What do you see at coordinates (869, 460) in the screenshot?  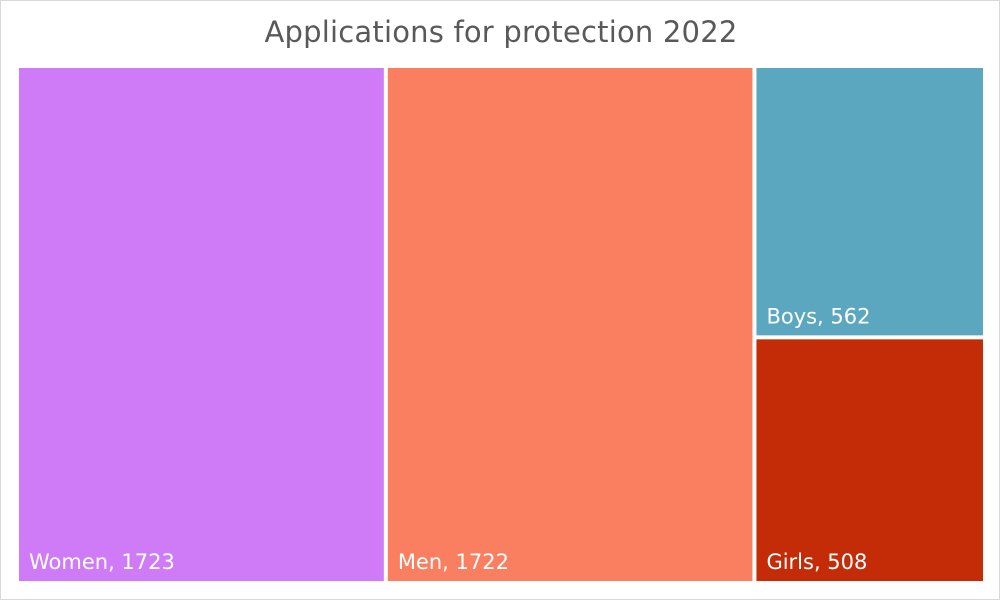 I see `treemap-tile-girls` at bounding box center [869, 460].